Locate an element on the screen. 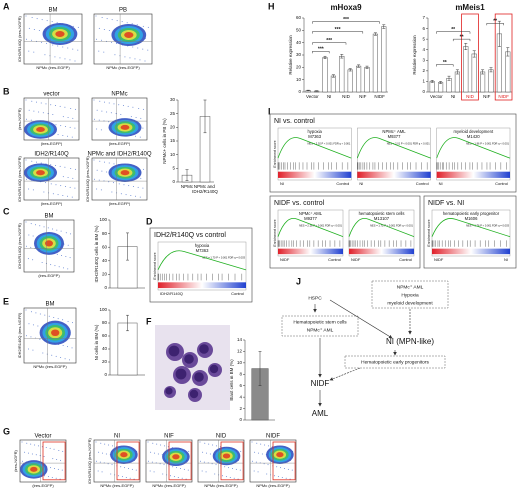 The height and width of the screenshot is (500, 520). gene-set: hematopoietic stem cells is located at coordinates (382, 213).